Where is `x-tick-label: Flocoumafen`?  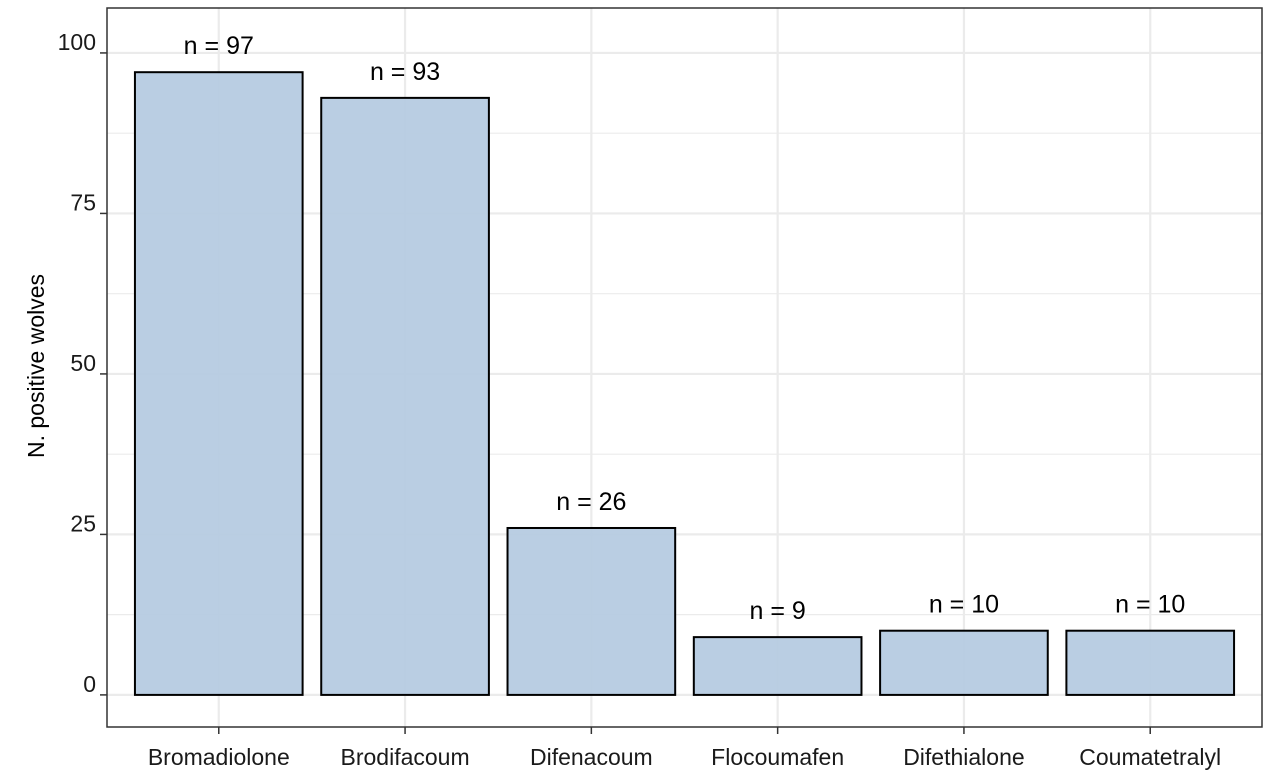 x-tick-label: Flocoumafen is located at coordinates (777, 757).